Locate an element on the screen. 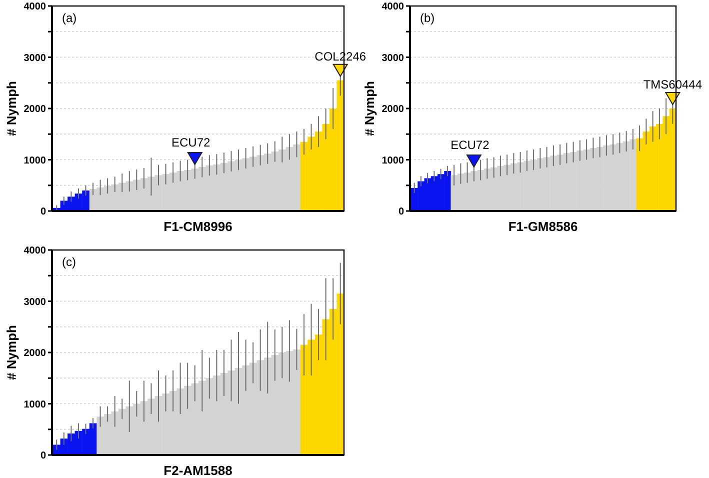 The height and width of the screenshot is (478, 709). annotation: (c) is located at coordinates (69, 262).